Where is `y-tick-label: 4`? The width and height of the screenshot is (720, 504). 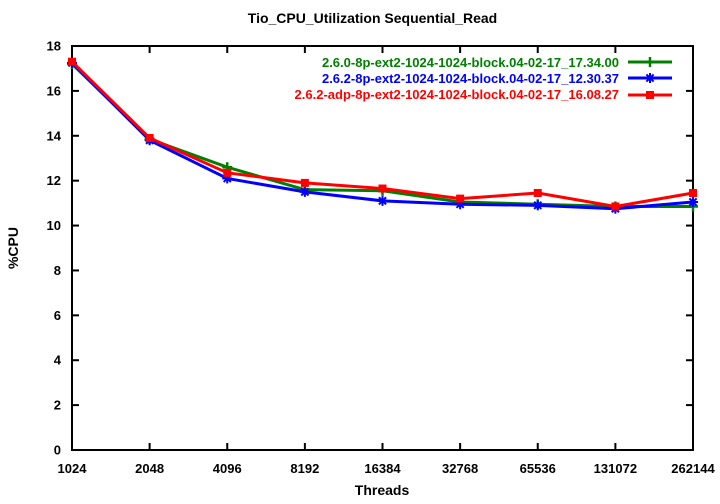
y-tick-label: 4 is located at coordinates (58, 360).